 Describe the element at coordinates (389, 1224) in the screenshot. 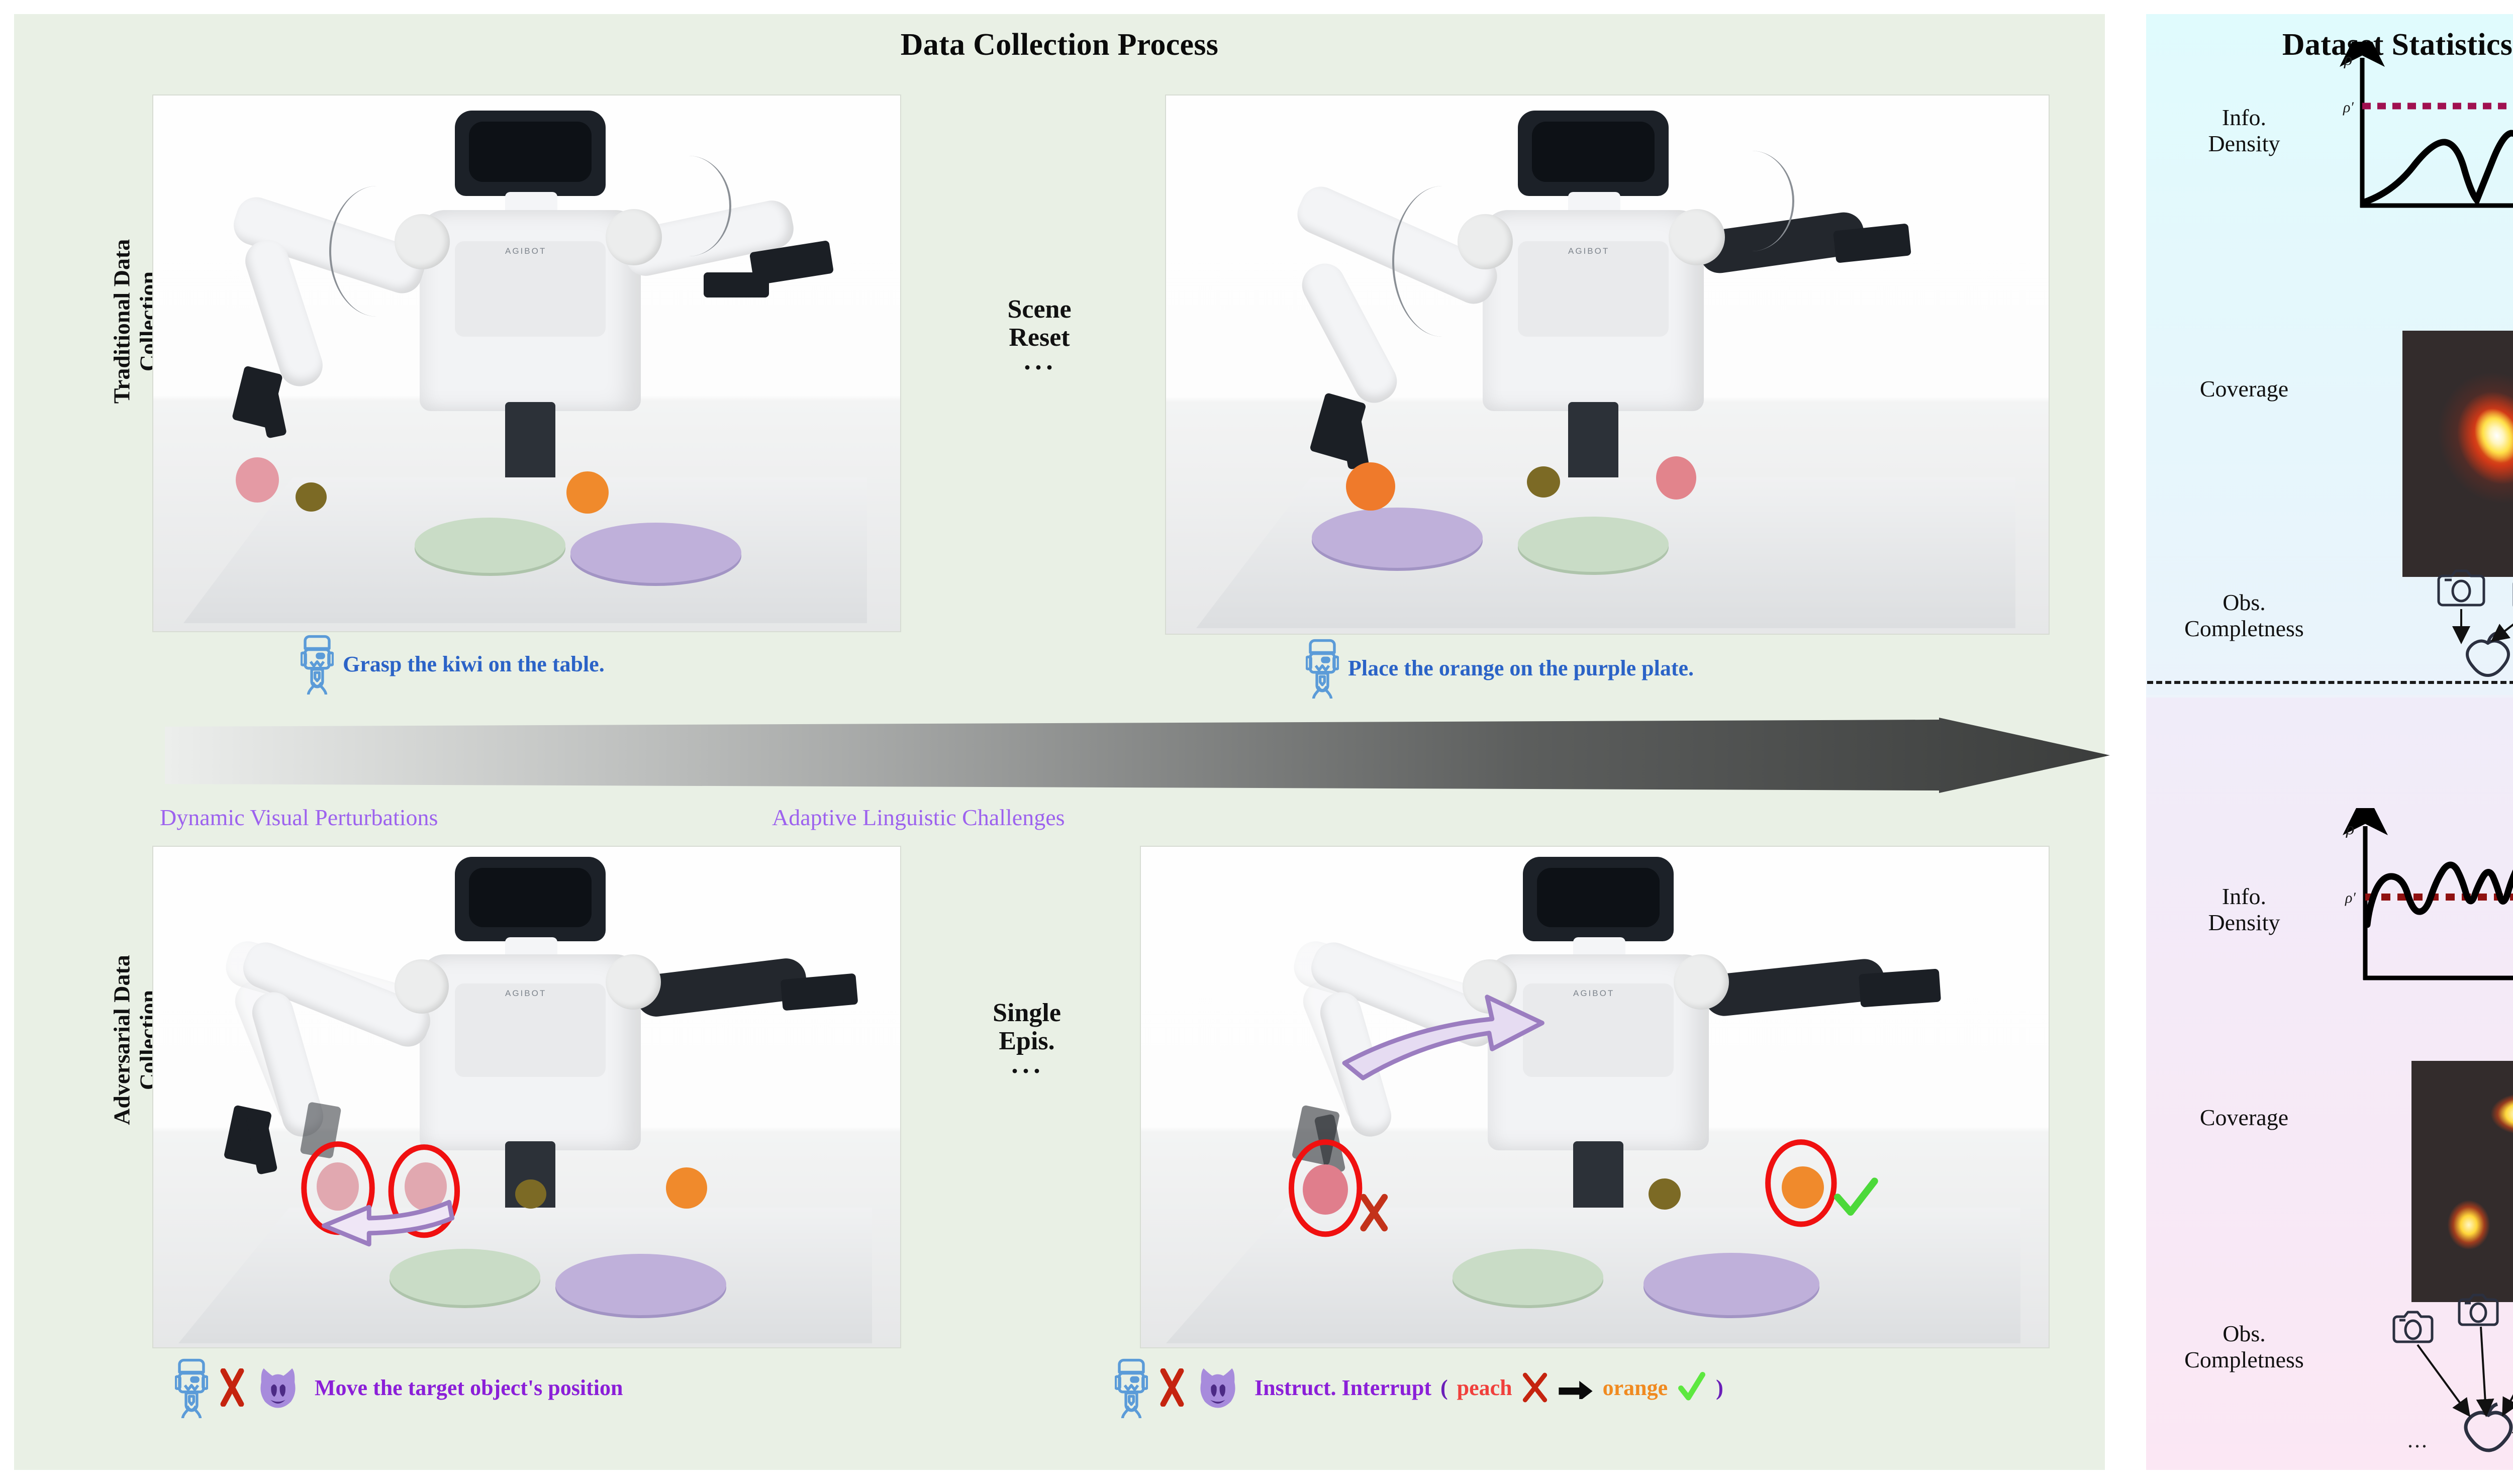

I see `purple-move-arrow-icon` at that location.